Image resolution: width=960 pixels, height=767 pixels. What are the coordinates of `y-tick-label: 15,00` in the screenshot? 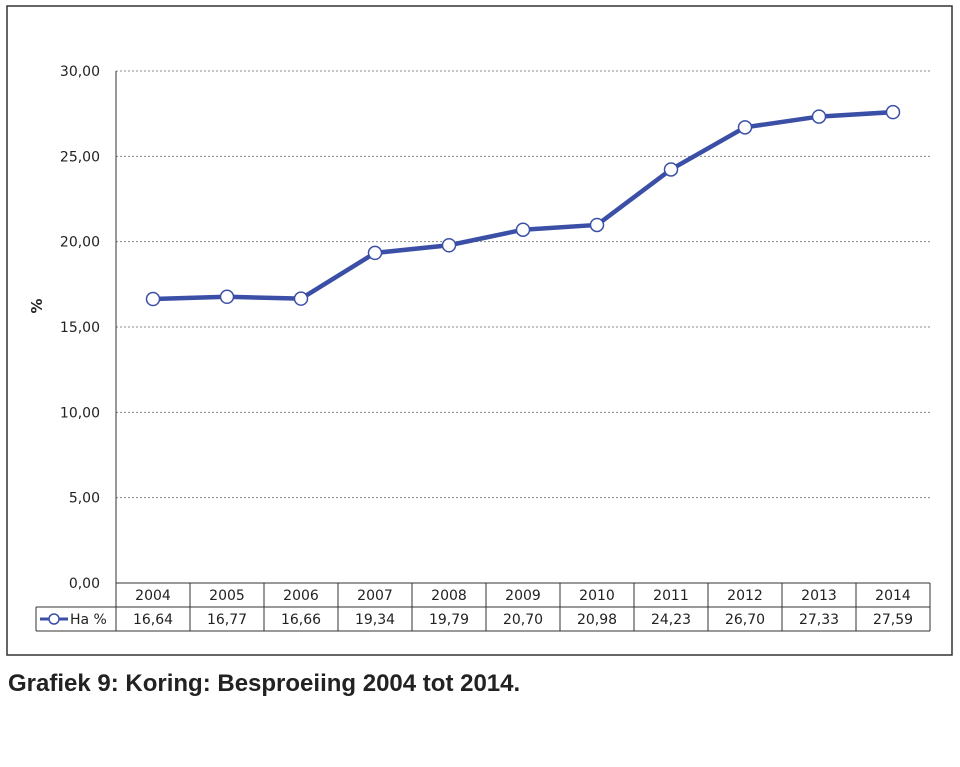 It's located at (80, 328).